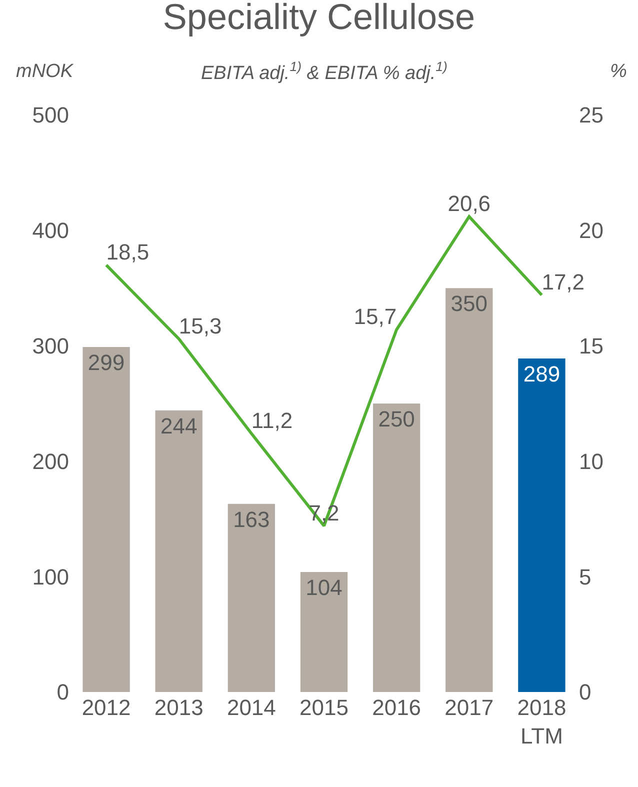 This screenshot has height=787, width=638. What do you see at coordinates (106, 362) in the screenshot?
I see `data-label: 299` at bounding box center [106, 362].